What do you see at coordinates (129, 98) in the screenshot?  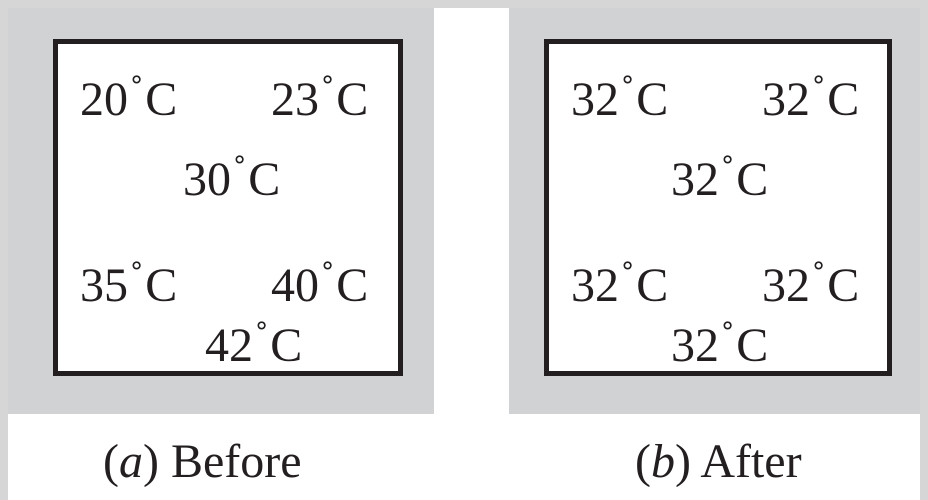 I see `temp-reading: 20°C` at bounding box center [129, 98].